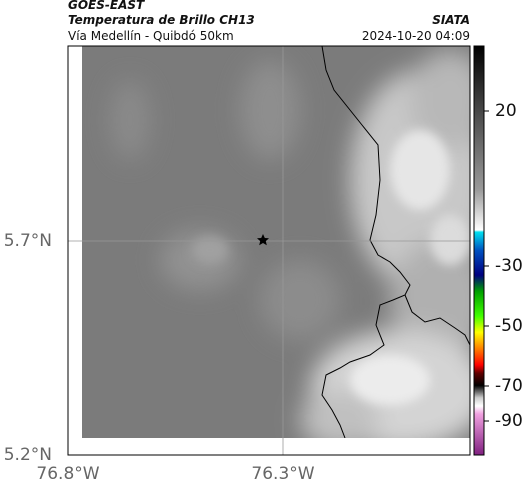  Describe the element at coordinates (509, 326) in the screenshot. I see `colorbar-label: -50` at that location.